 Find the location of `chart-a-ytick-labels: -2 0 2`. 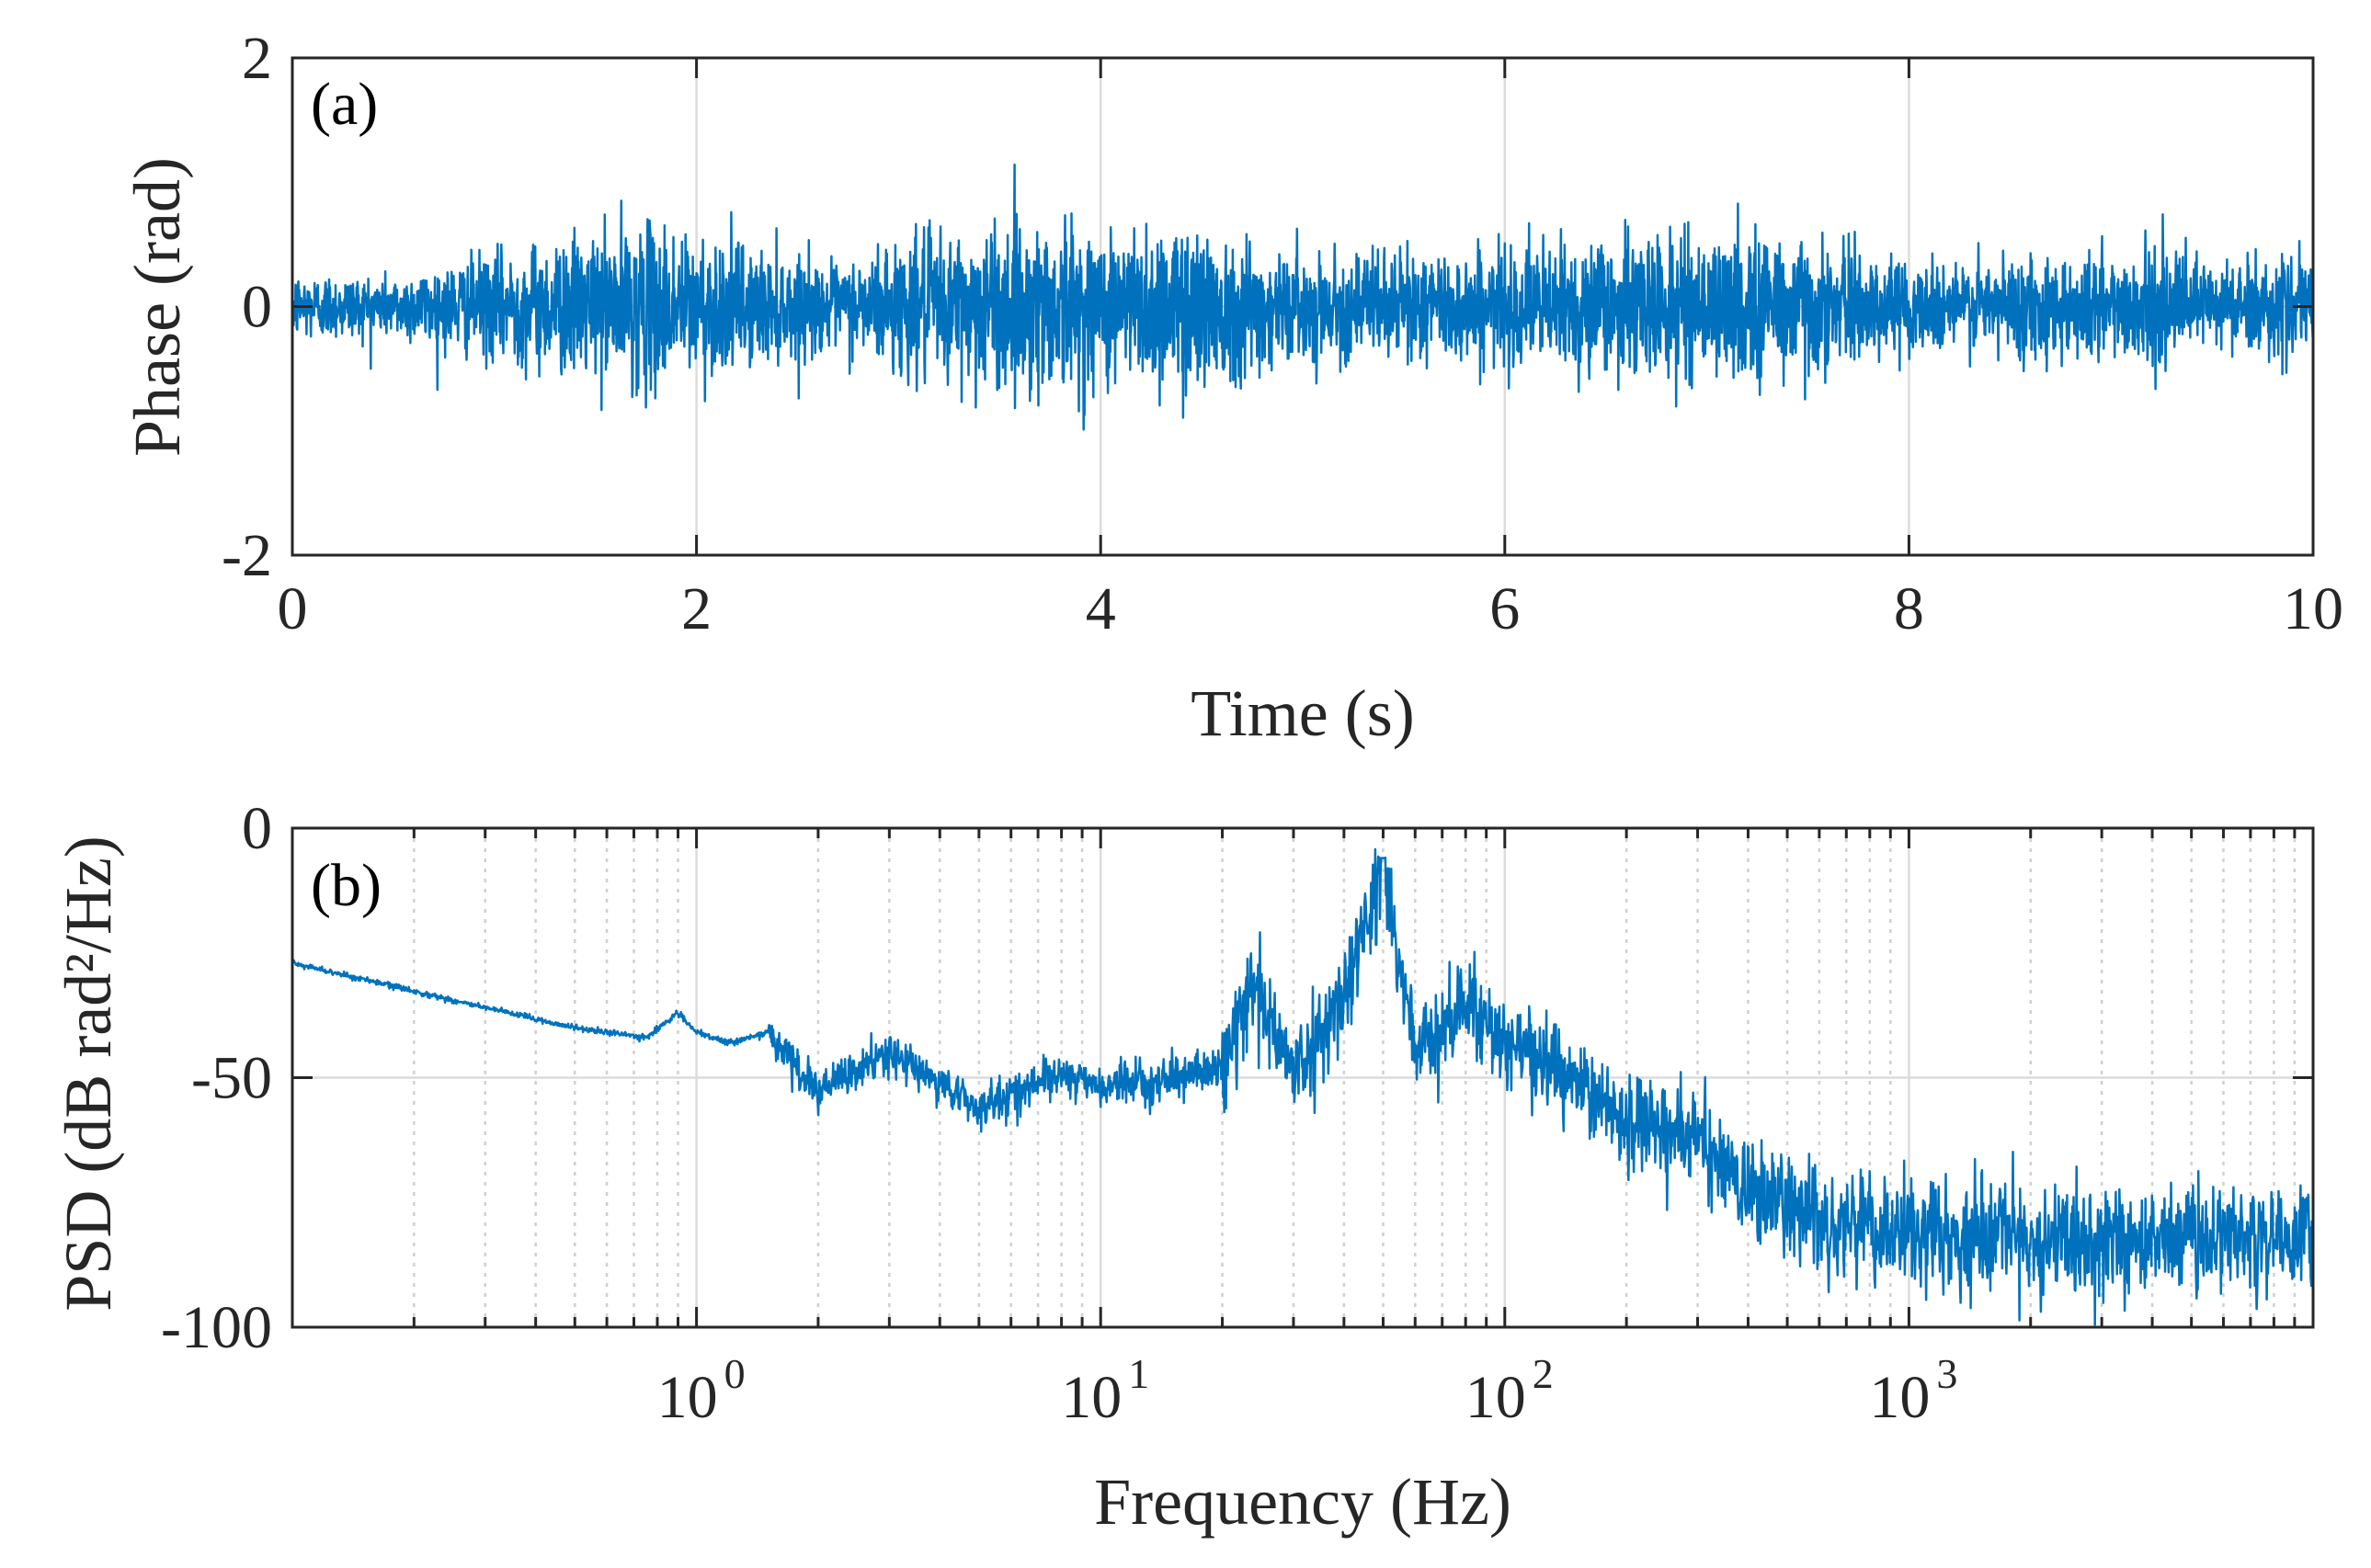

chart-a-ytick-labels: -2 0 2 is located at coordinates (247, 307).